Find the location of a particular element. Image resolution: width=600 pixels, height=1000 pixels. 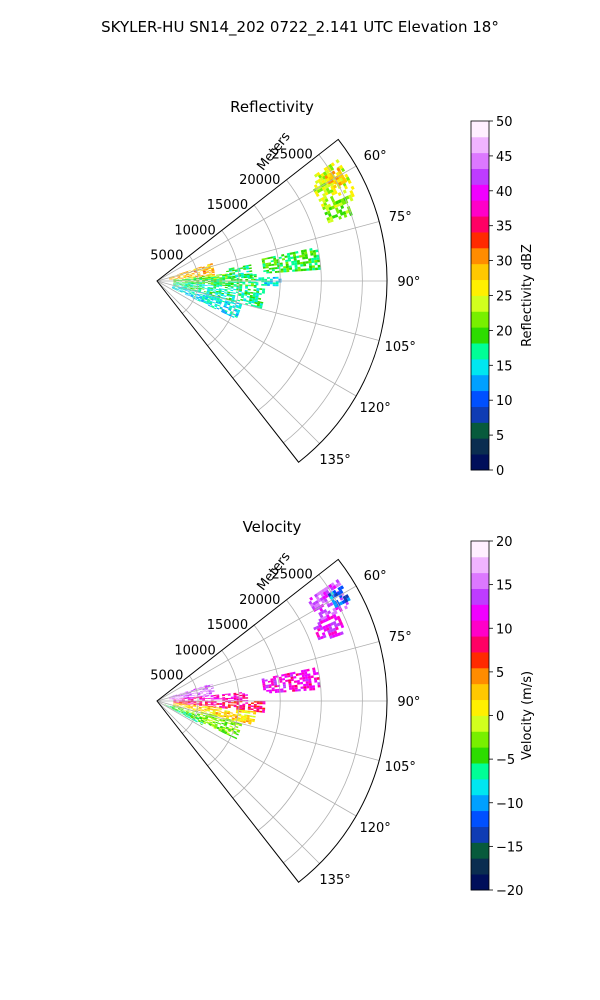

colorbar-tick-label: 20 is located at coordinates (504, 542).